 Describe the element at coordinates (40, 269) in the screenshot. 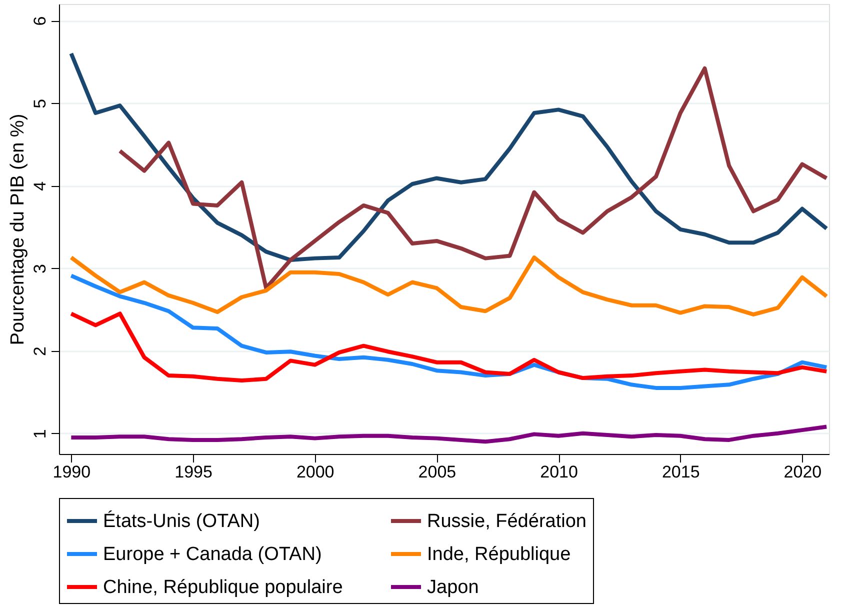

I see `y-tick-label: 3` at that location.